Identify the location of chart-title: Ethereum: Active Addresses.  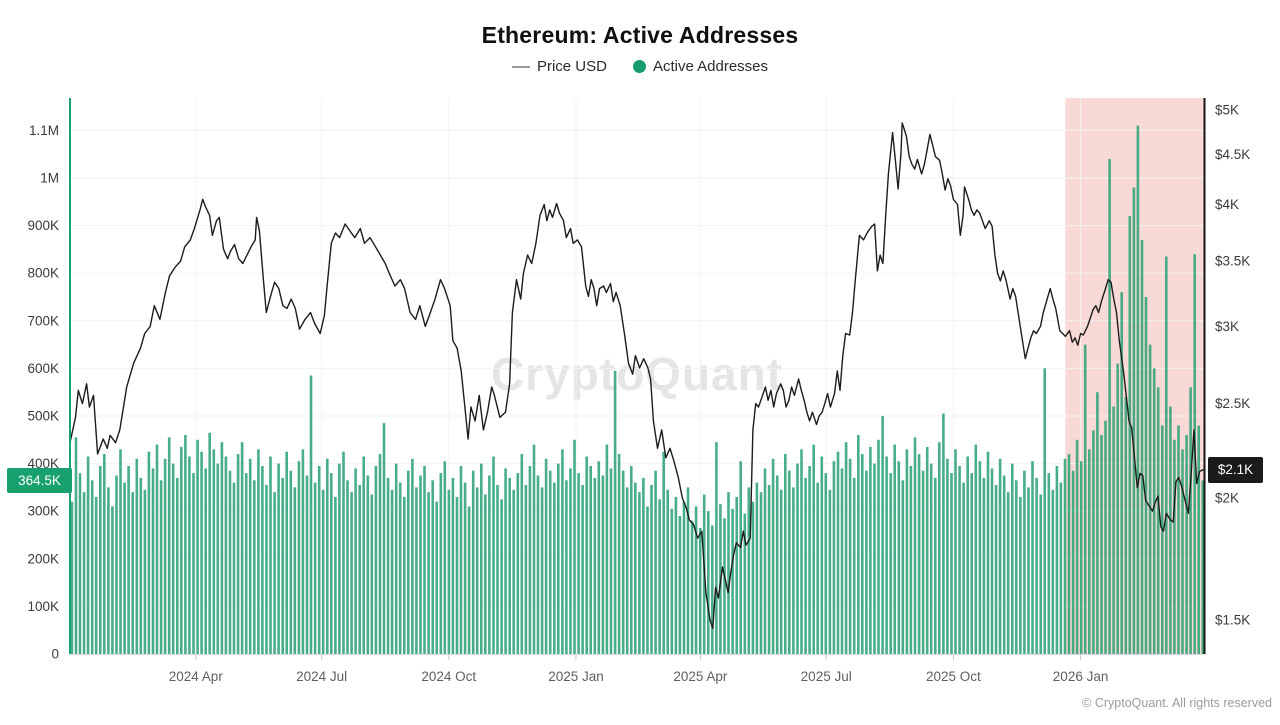
(640, 35).